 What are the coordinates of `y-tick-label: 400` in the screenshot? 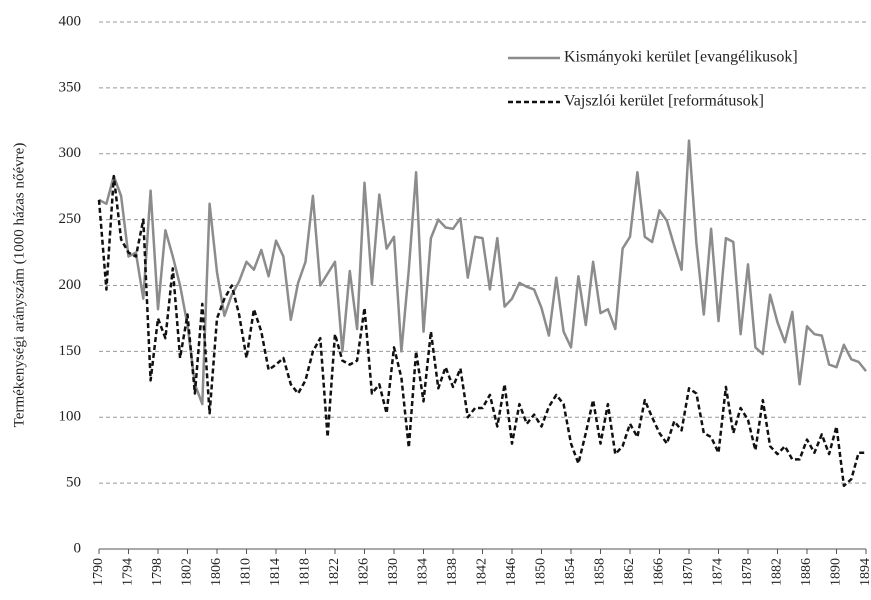 It's located at (70, 21).